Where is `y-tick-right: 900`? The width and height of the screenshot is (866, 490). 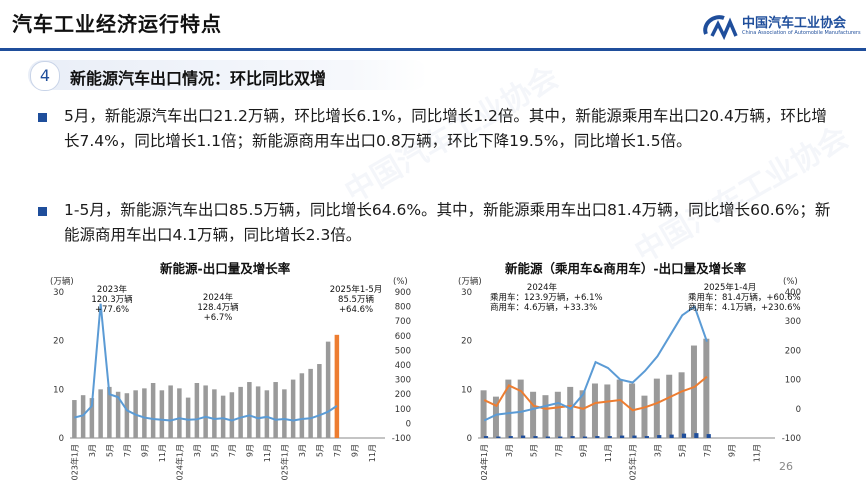 y-tick-right: 900 is located at coordinates (403, 293).